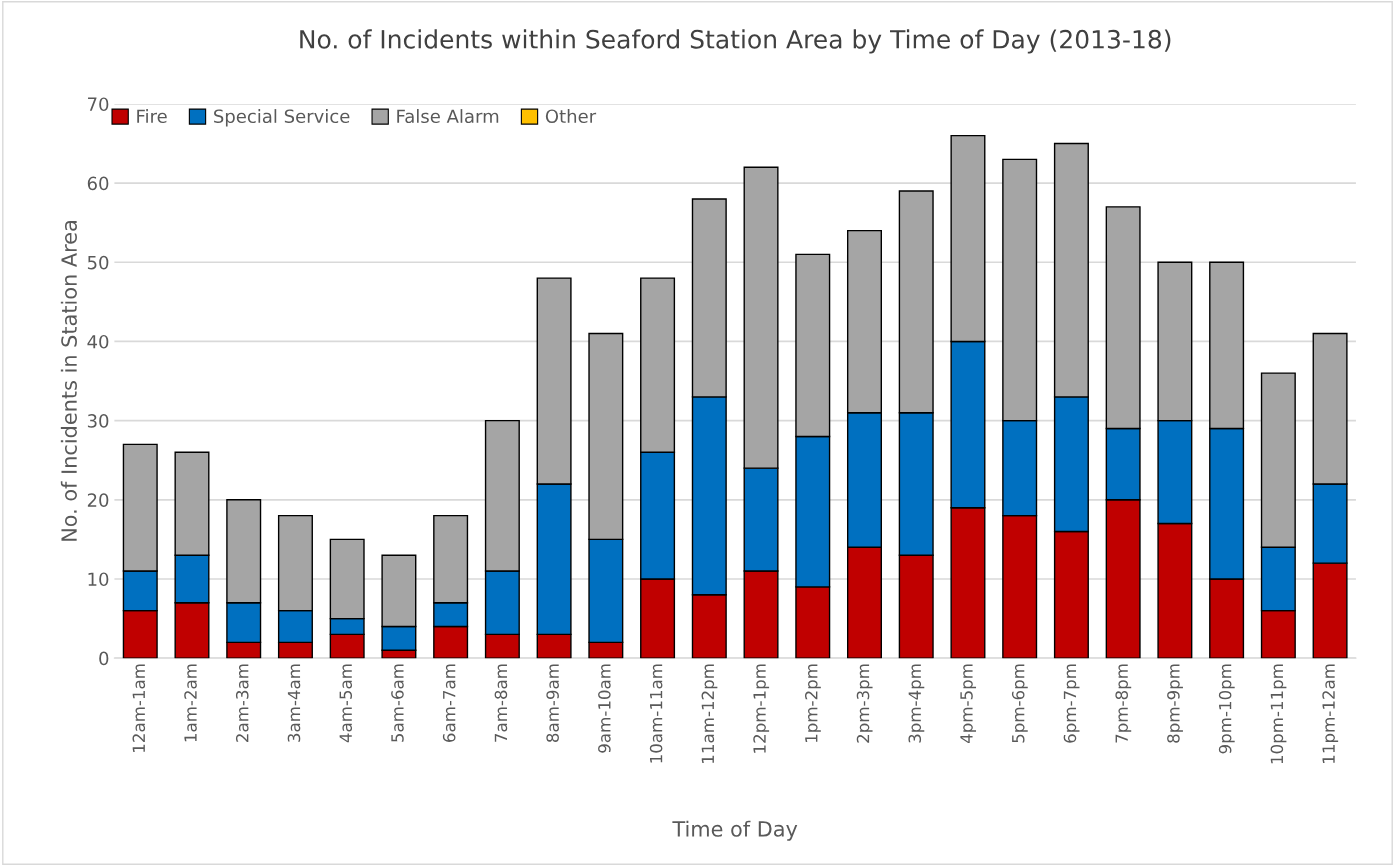  What do you see at coordinates (190, 703) in the screenshot?
I see `x-tick-label: 1am-2am` at bounding box center [190, 703].